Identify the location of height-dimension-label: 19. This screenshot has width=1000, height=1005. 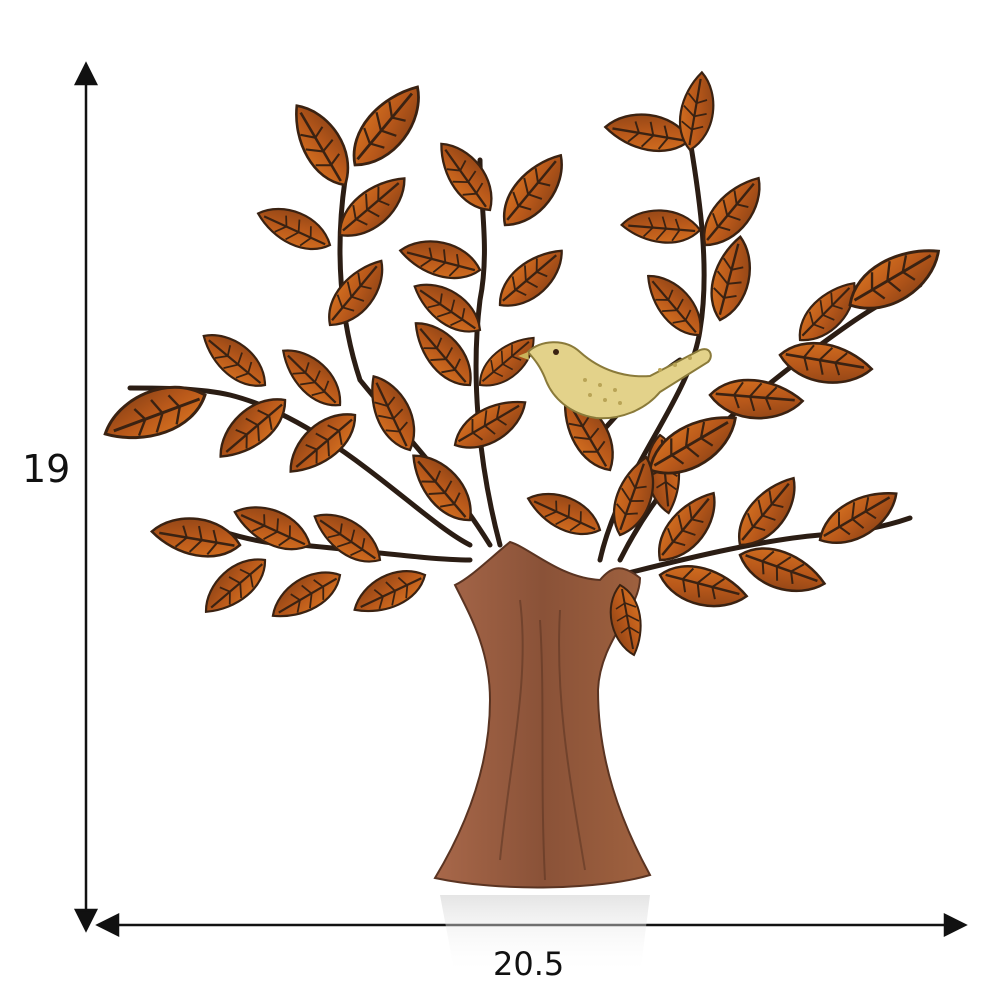
(46, 469).